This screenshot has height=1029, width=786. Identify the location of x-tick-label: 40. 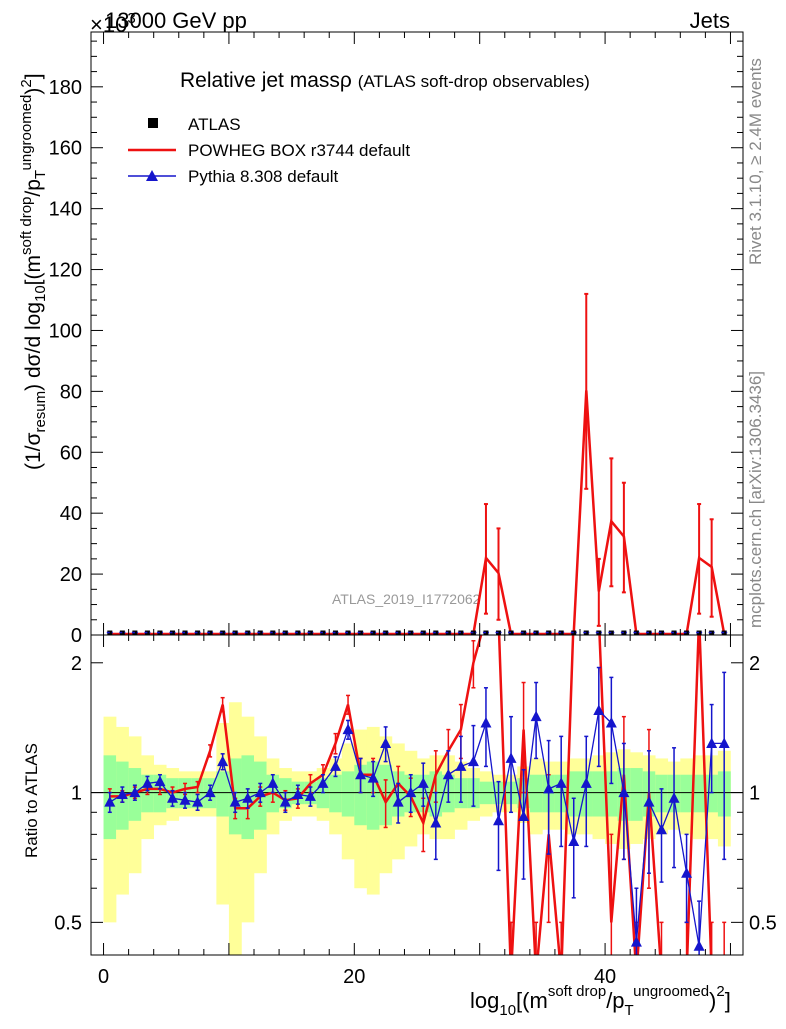
(605, 977).